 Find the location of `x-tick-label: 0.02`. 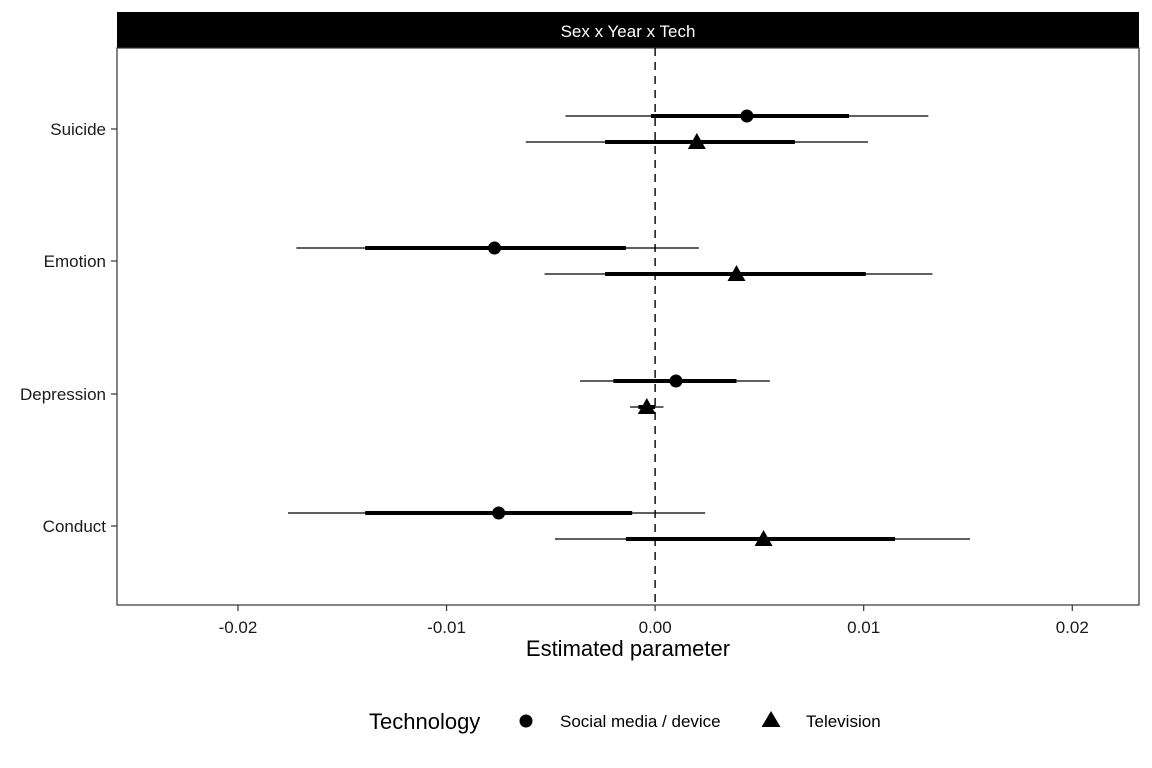

x-tick-label: 0.02 is located at coordinates (1072, 627).